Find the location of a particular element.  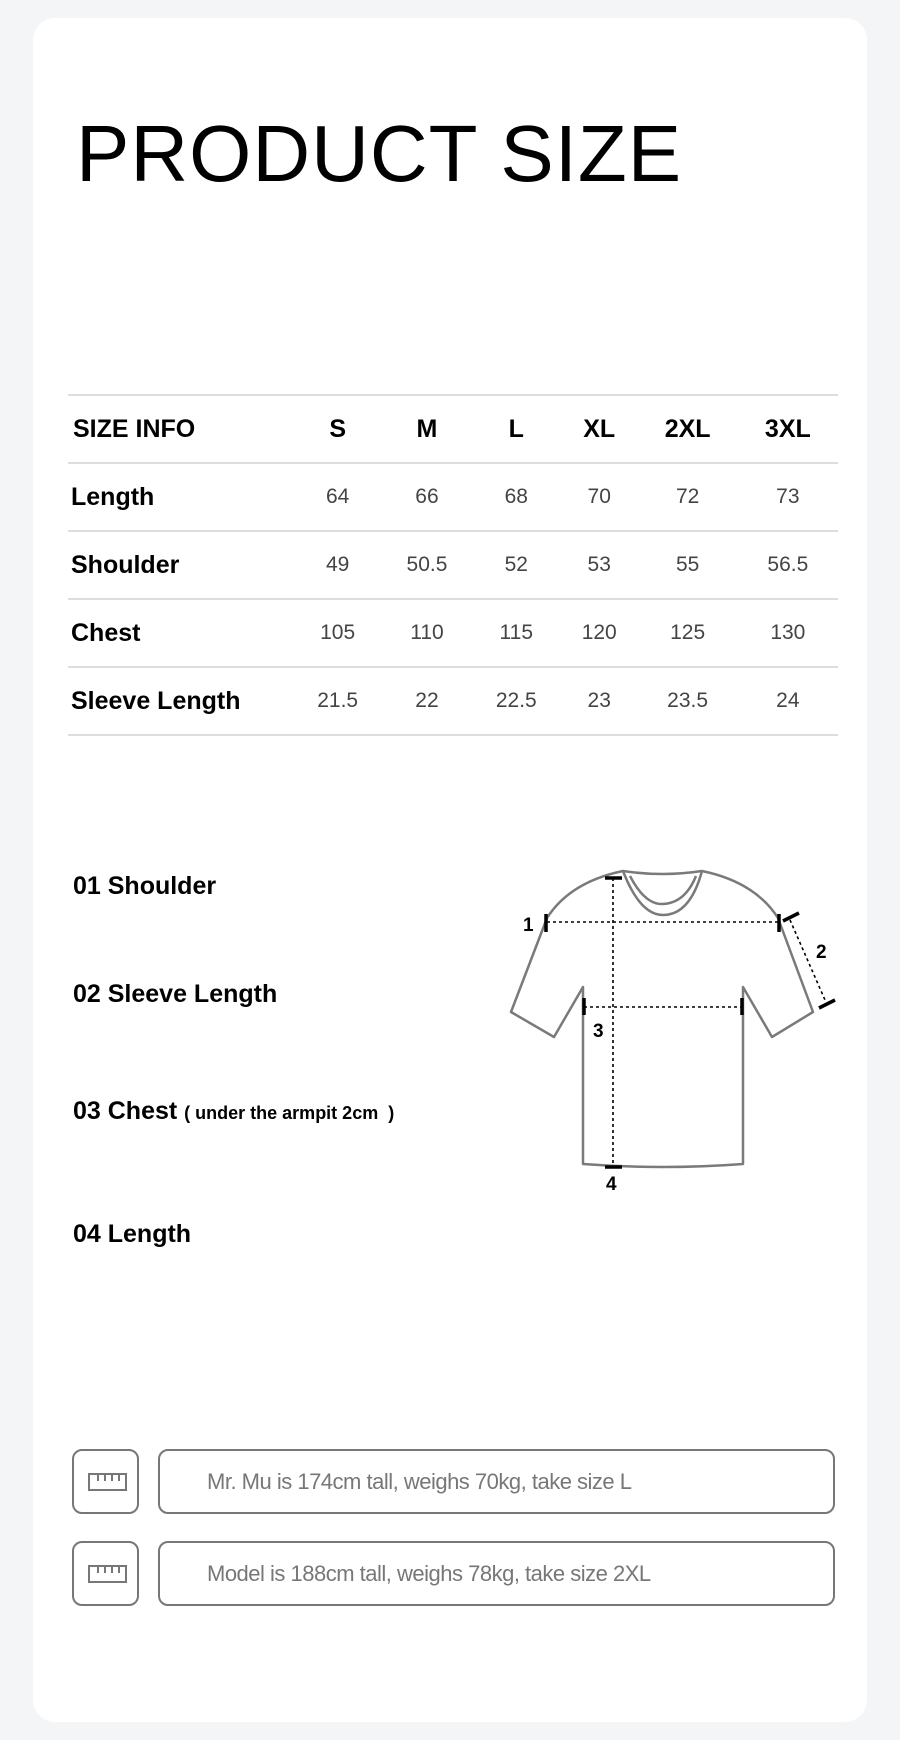

row-label: Length is located at coordinates (180, 497).